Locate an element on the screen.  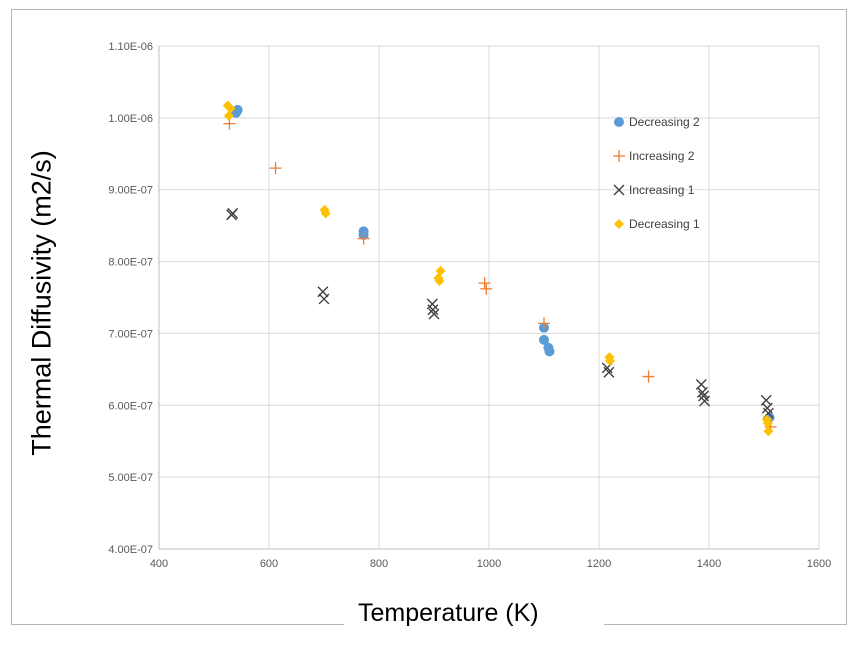
x-tick-label: 600 is located at coordinates (269, 564).